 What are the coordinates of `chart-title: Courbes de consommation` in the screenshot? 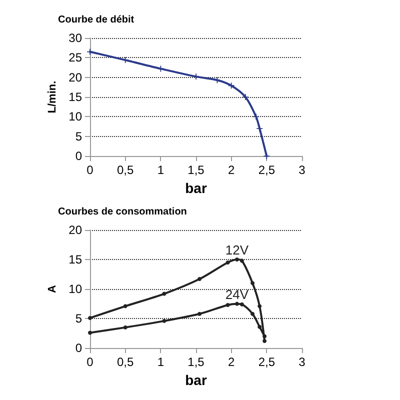 It's located at (122, 212).